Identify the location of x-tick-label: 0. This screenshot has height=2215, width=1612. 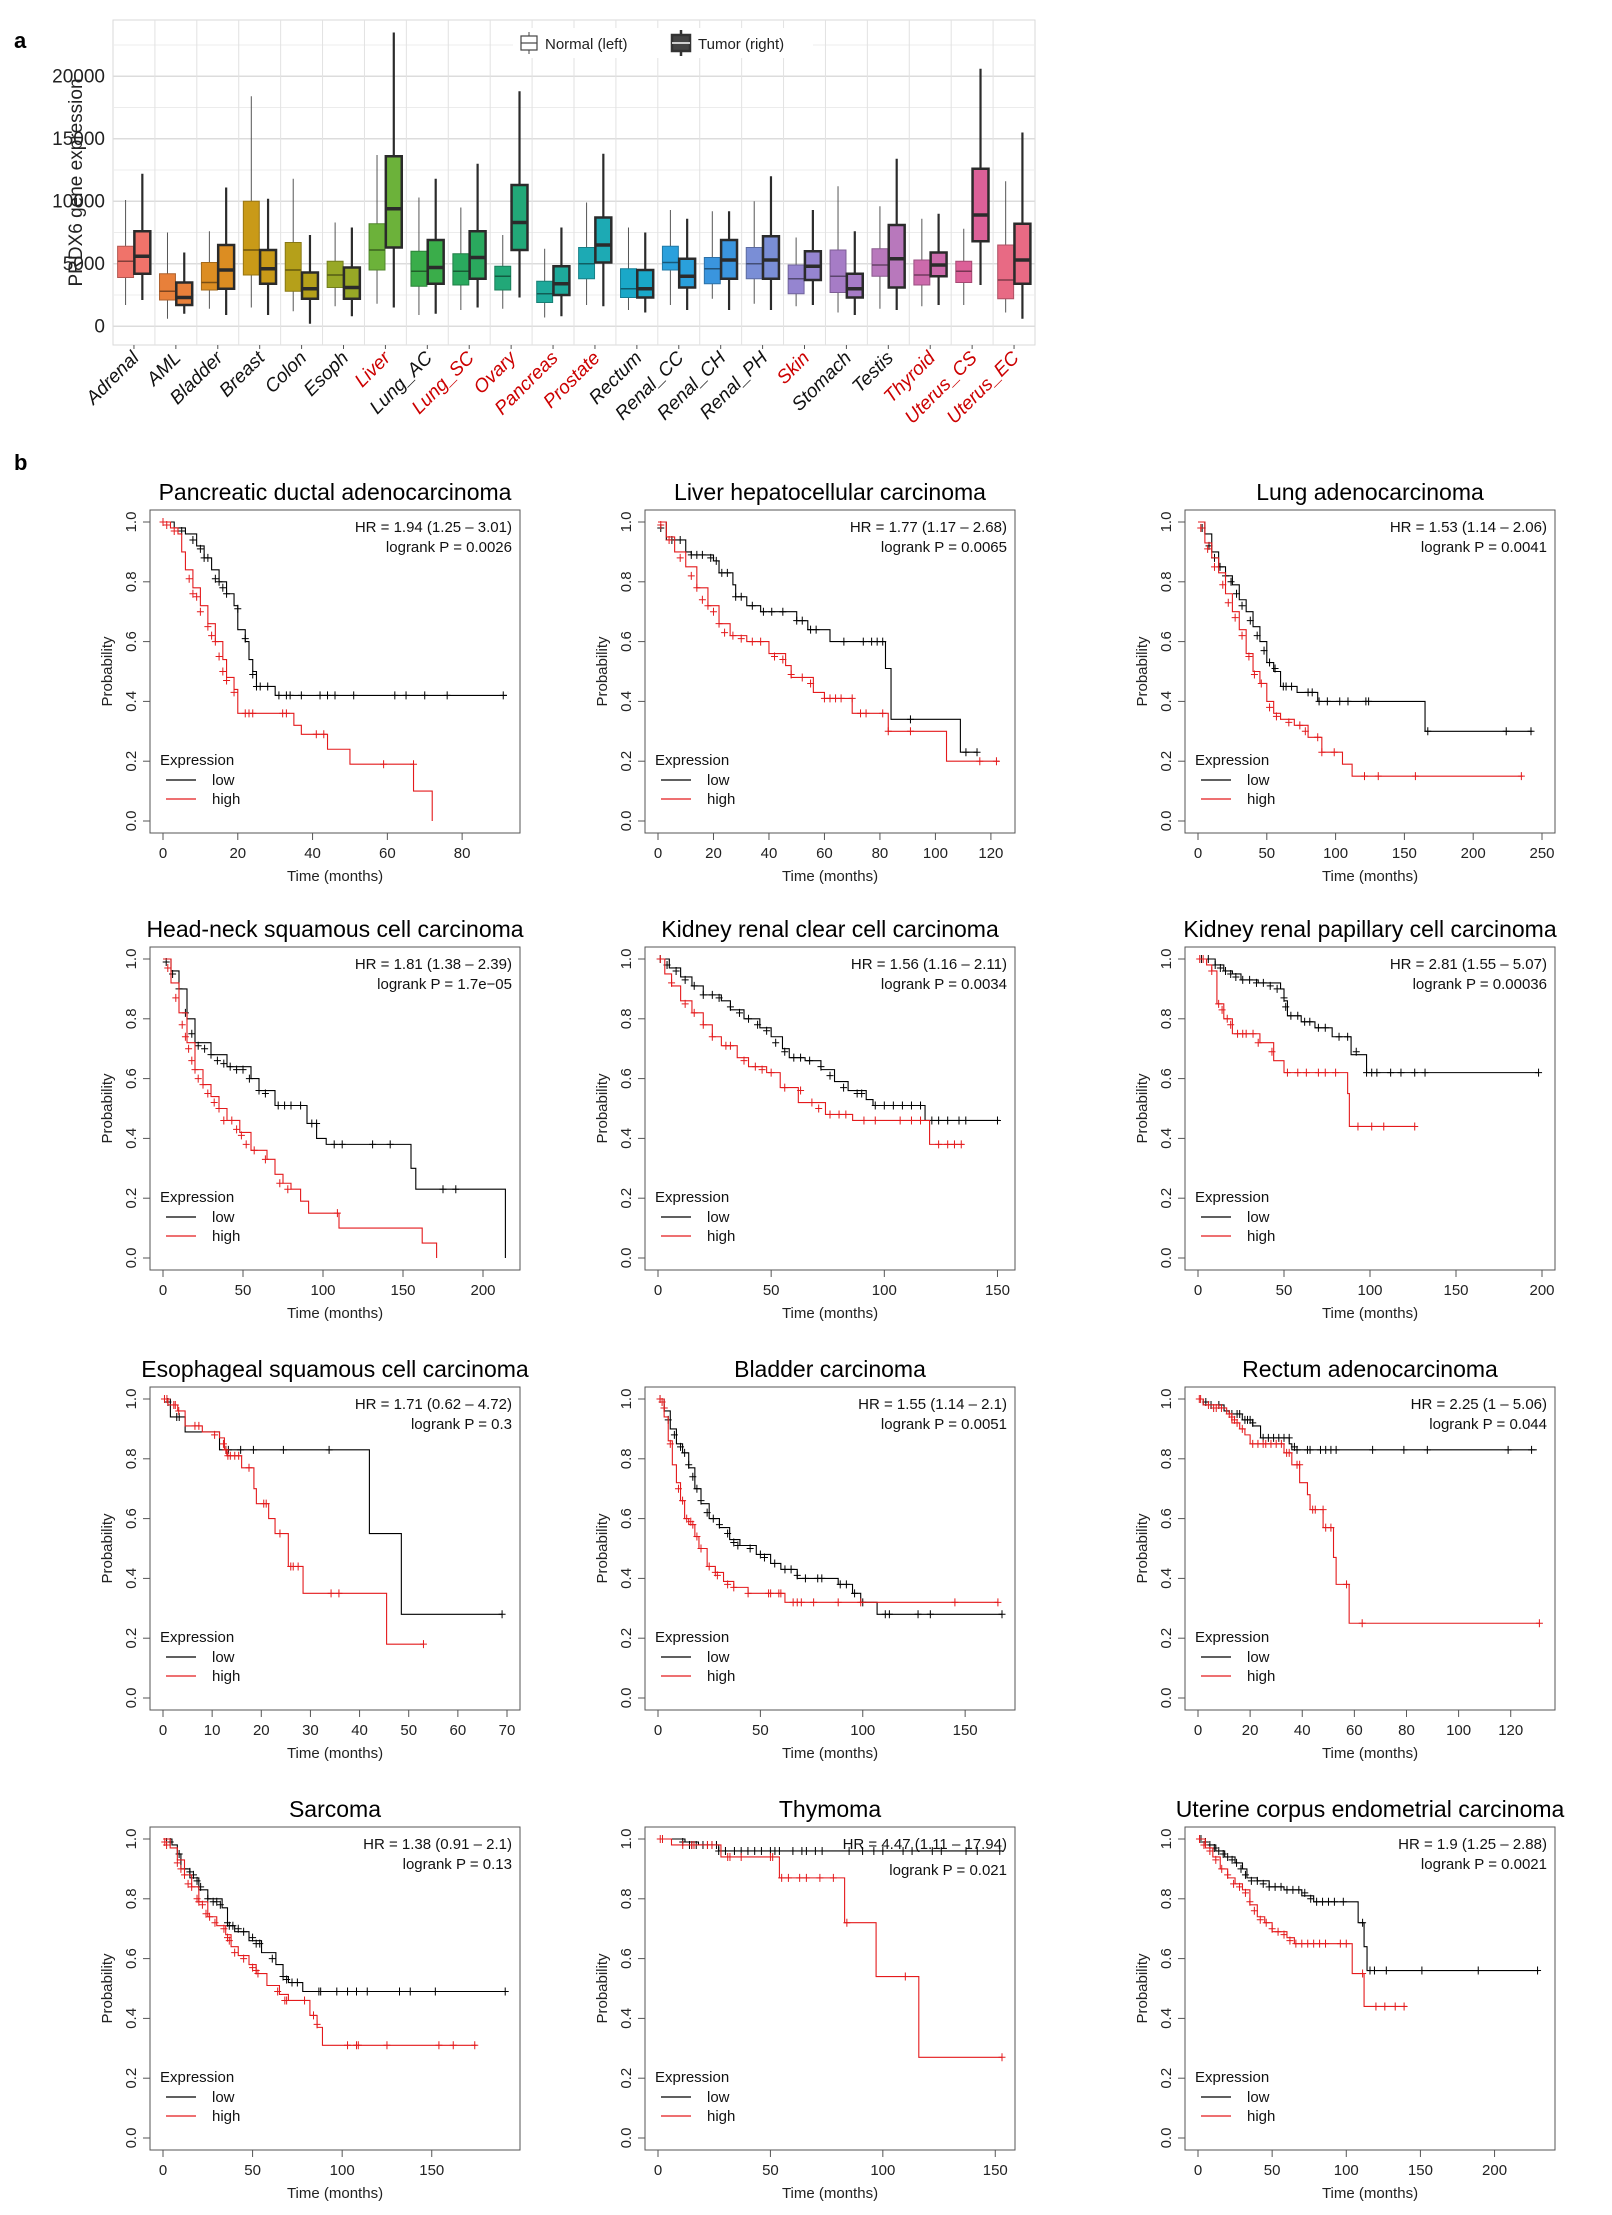
(658, 2170).